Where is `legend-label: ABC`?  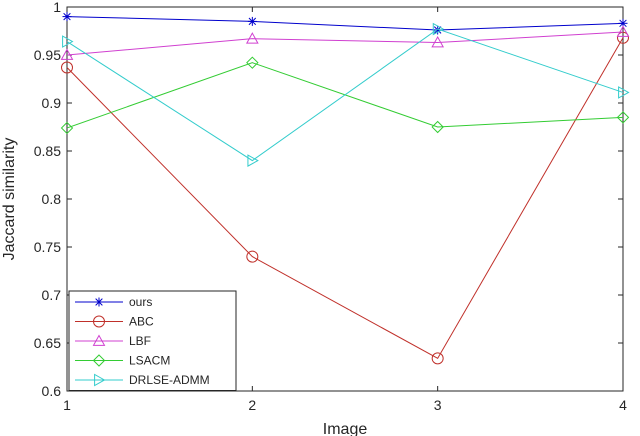 legend-label: ABC is located at coordinates (141, 322).